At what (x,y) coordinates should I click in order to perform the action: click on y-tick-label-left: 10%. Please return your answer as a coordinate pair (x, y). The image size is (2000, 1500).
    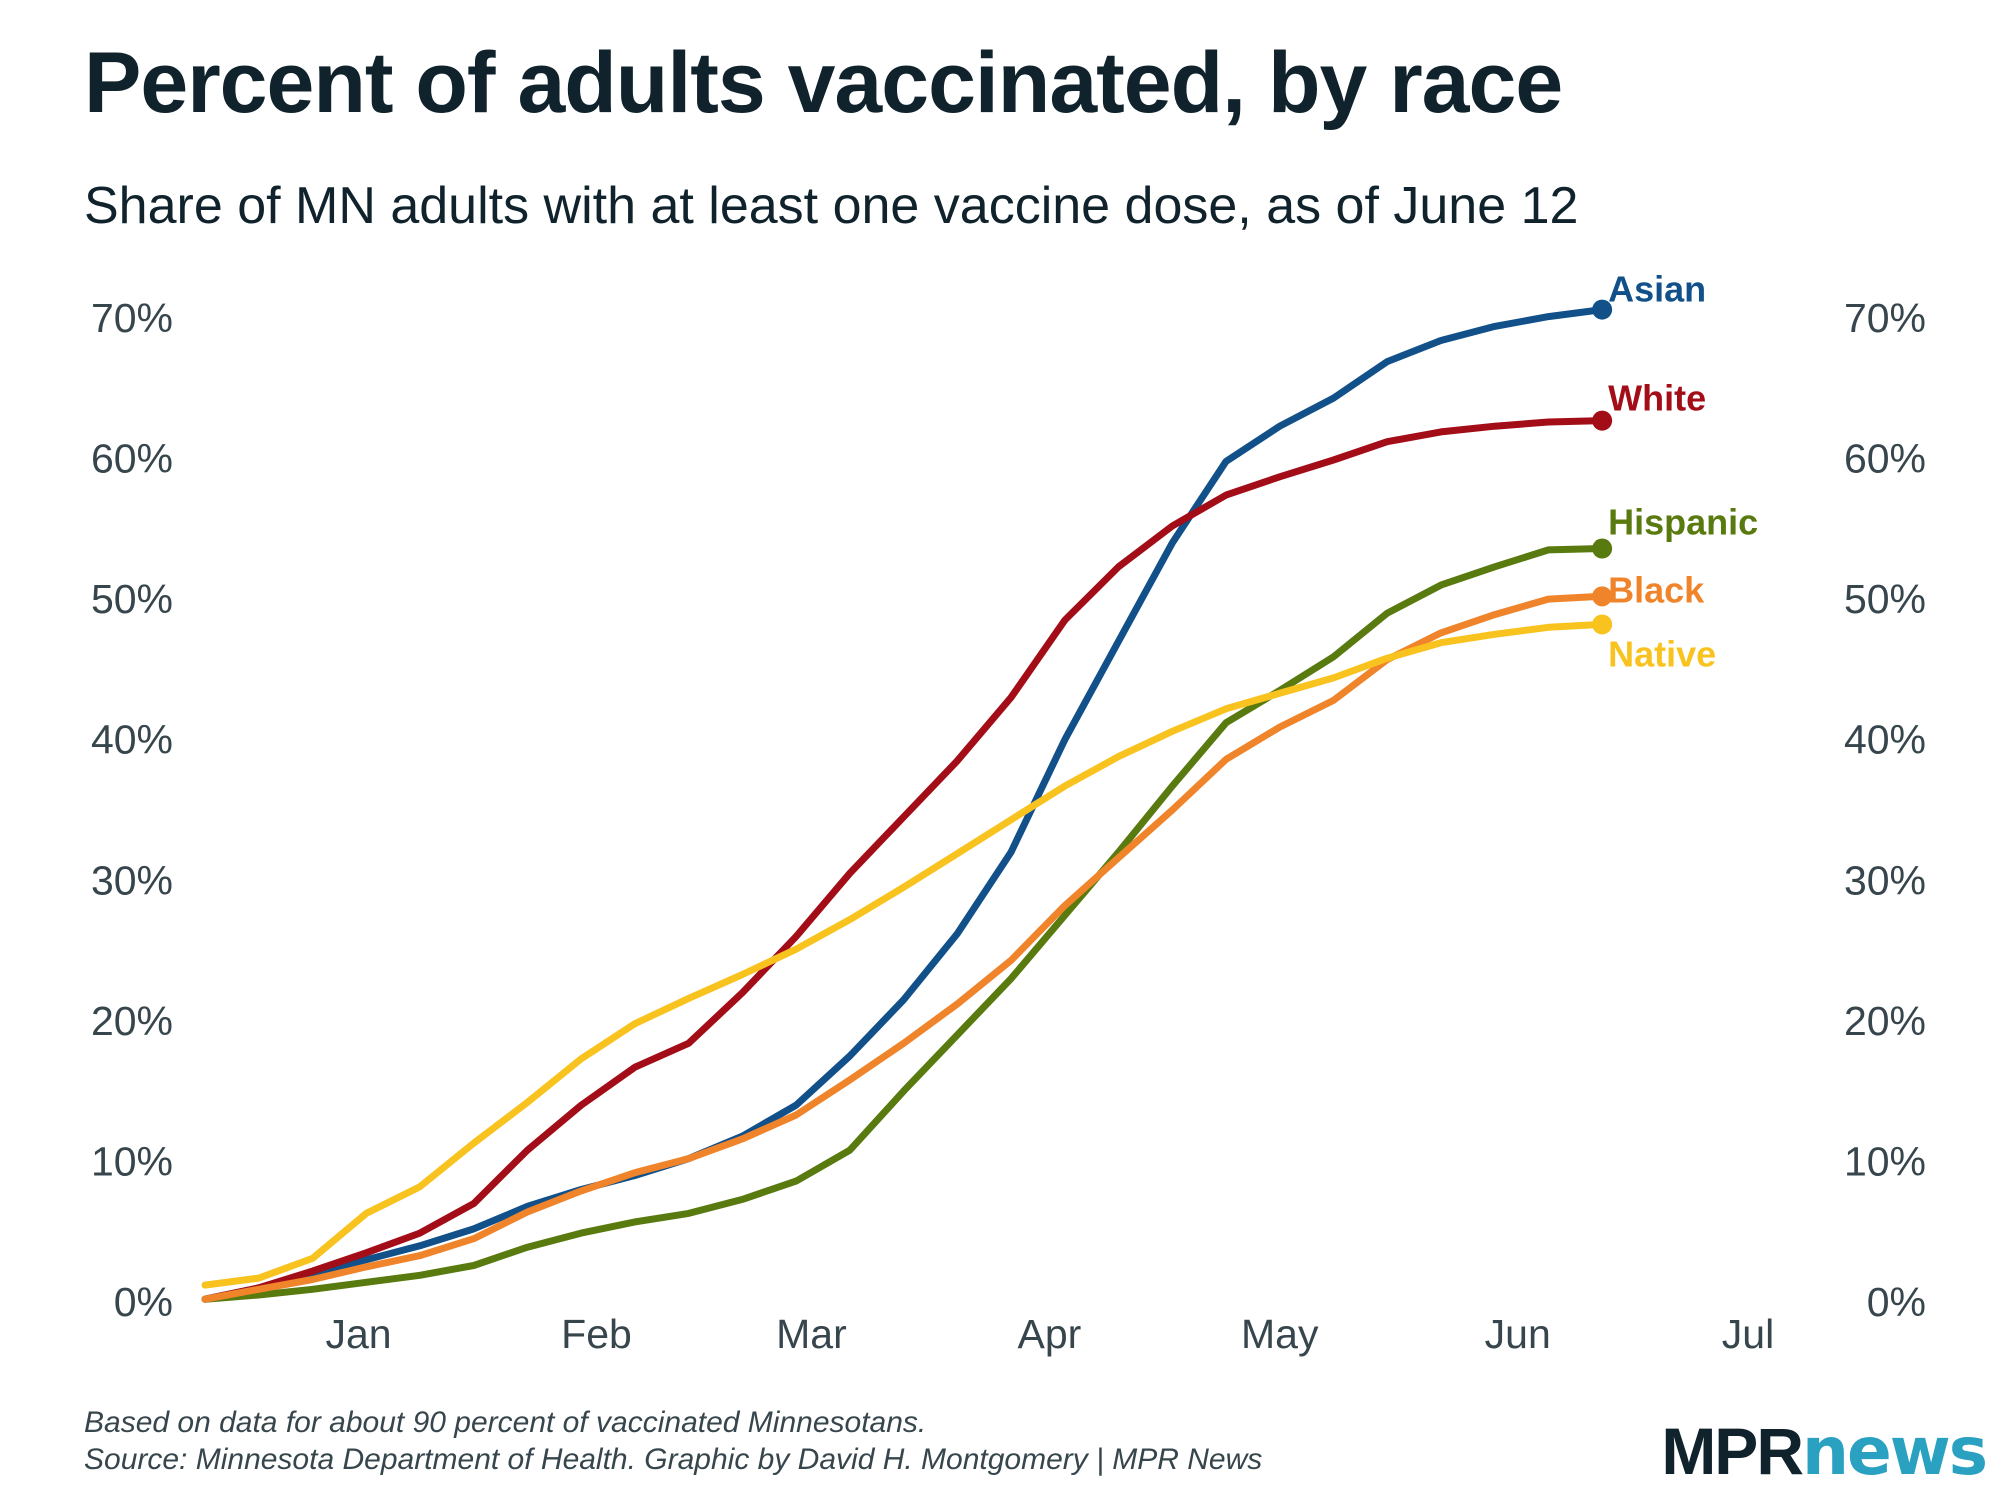
    Looking at the image, I should click on (132, 1161).